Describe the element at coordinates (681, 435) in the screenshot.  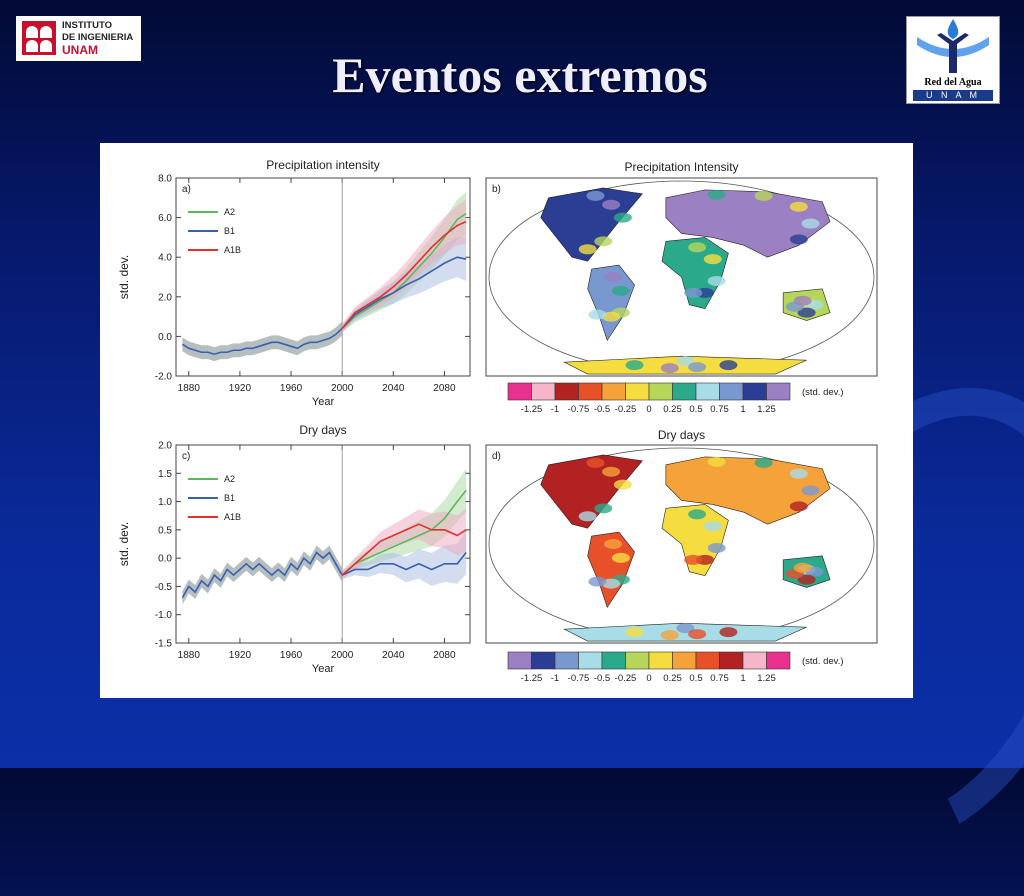
I see `map-title: Dry days` at that location.